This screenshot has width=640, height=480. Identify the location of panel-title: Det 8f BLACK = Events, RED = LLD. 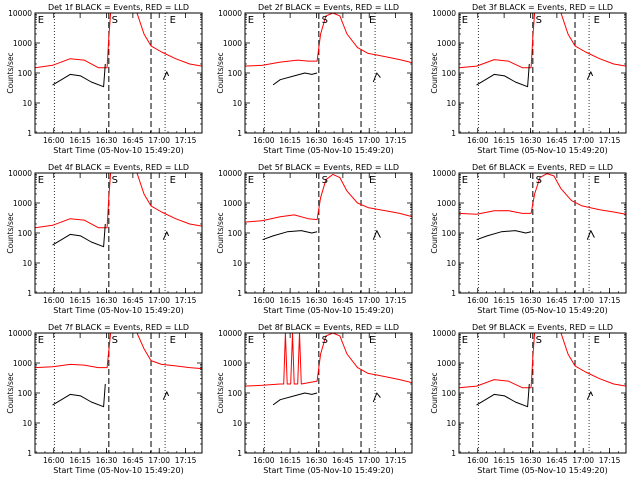
(328, 327).